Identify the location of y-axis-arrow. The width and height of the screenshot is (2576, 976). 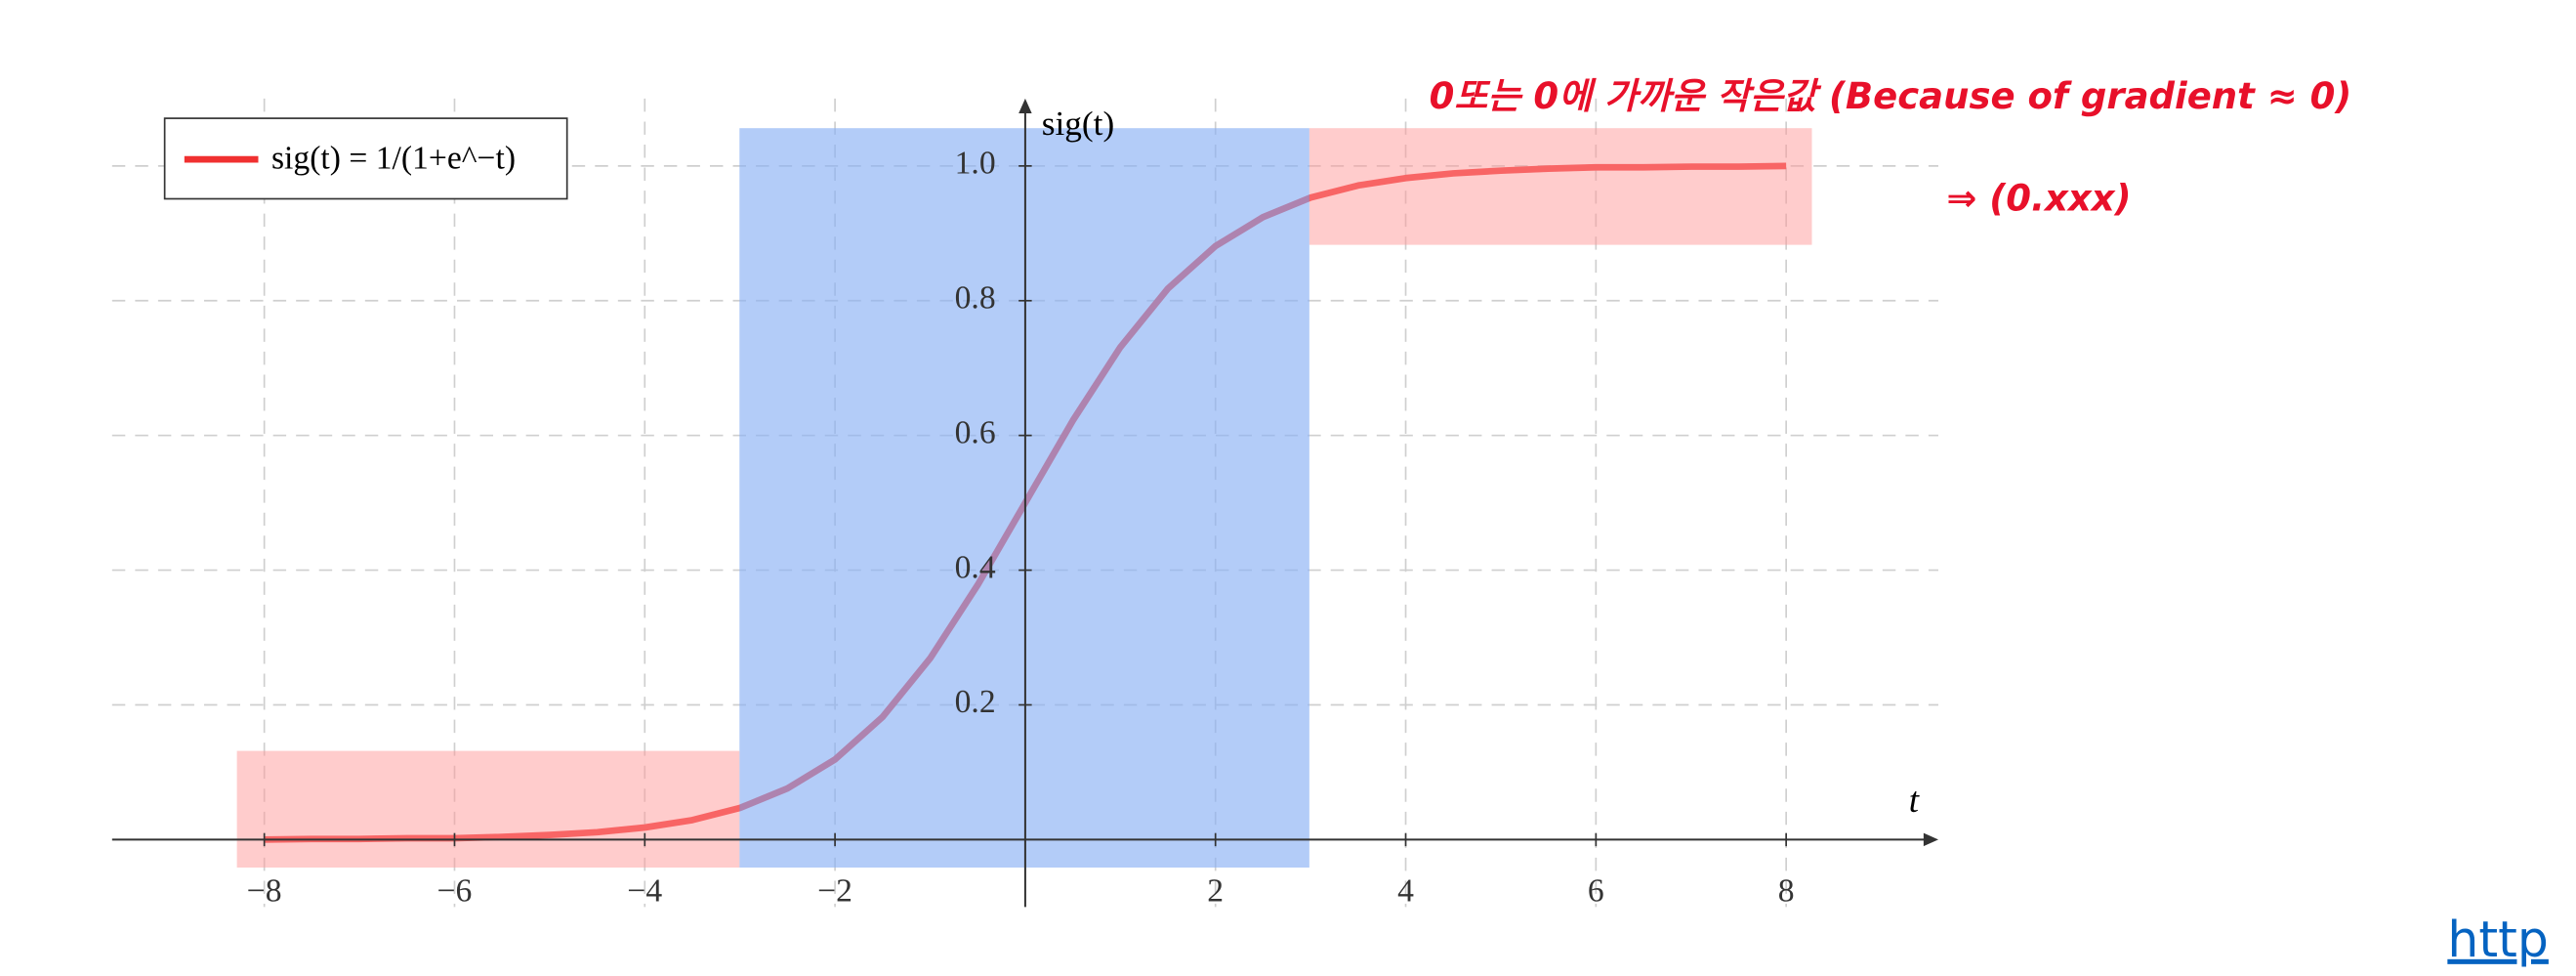
(1025, 106).